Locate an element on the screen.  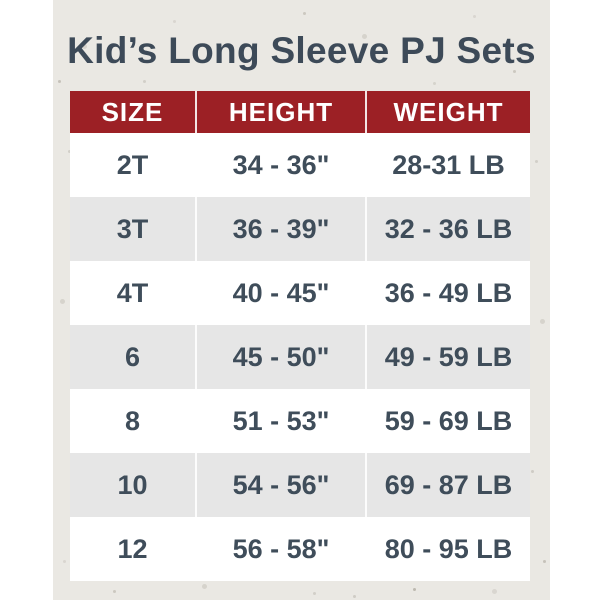
weight-cell: 80 - 95 LB is located at coordinates (447, 549).